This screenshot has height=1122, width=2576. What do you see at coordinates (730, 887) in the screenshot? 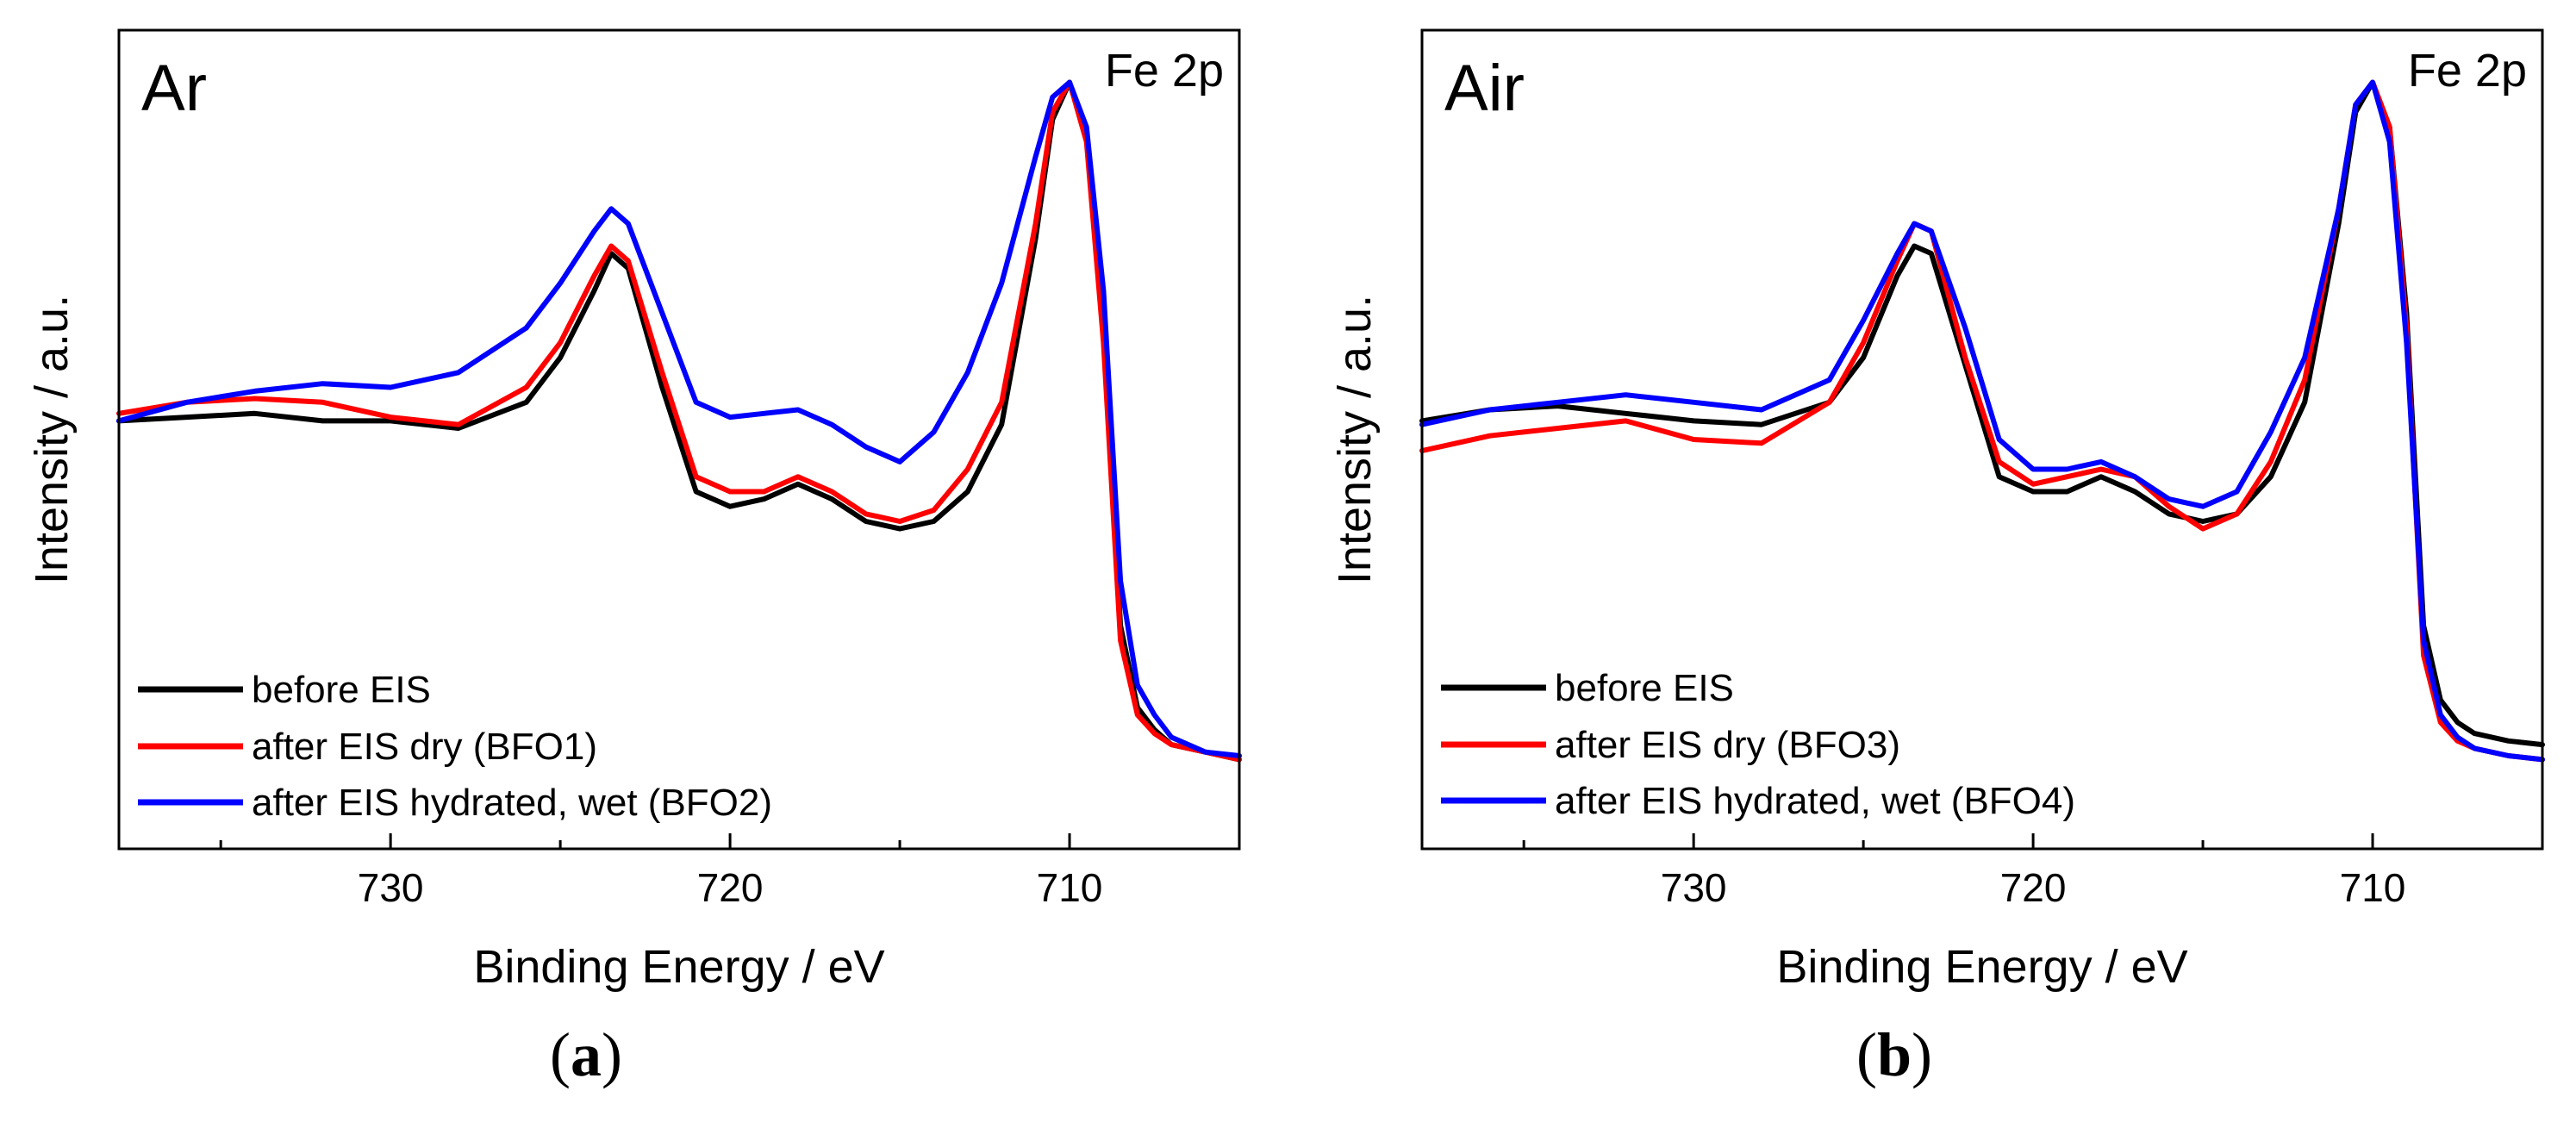
I see `panel-a-x-tick-label: 720` at bounding box center [730, 887].